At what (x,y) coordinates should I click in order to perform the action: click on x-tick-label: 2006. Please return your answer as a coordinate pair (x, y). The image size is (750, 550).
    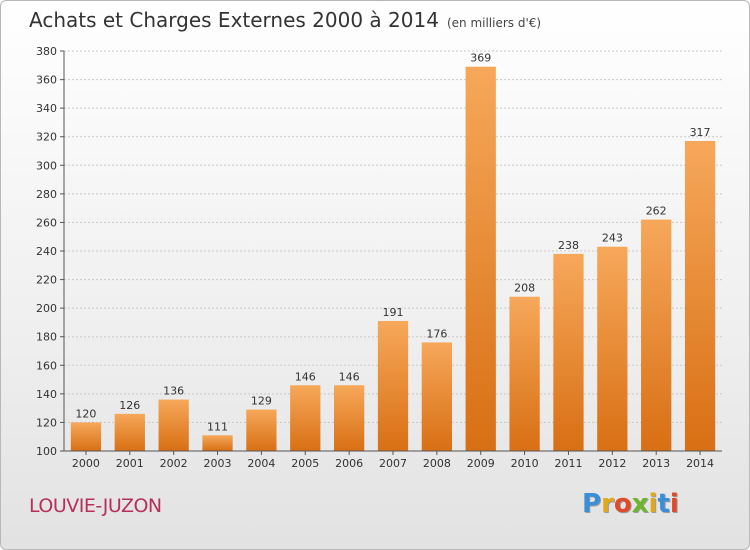
    Looking at the image, I should click on (349, 463).